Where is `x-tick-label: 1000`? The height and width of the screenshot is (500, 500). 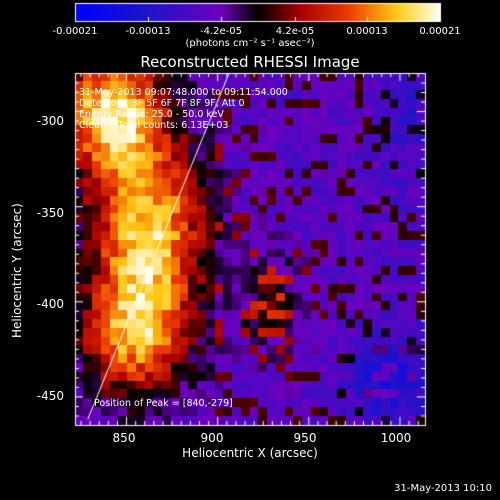
x-tick-label: 1000 is located at coordinates (396, 438).